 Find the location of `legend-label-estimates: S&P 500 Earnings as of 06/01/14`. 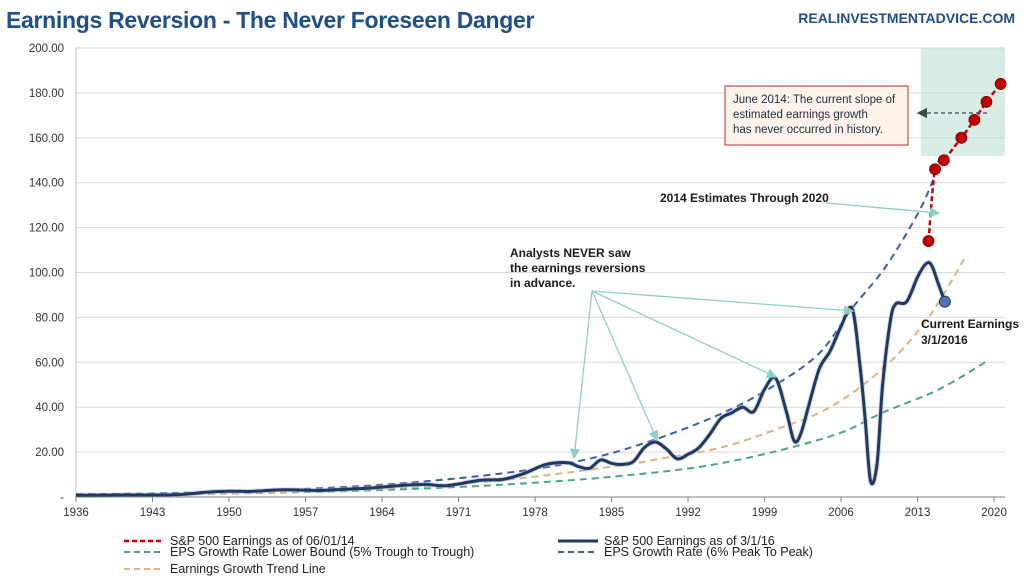

legend-label-estimates: S&P 500 Earnings as of 06/01/14 is located at coordinates (262, 541).